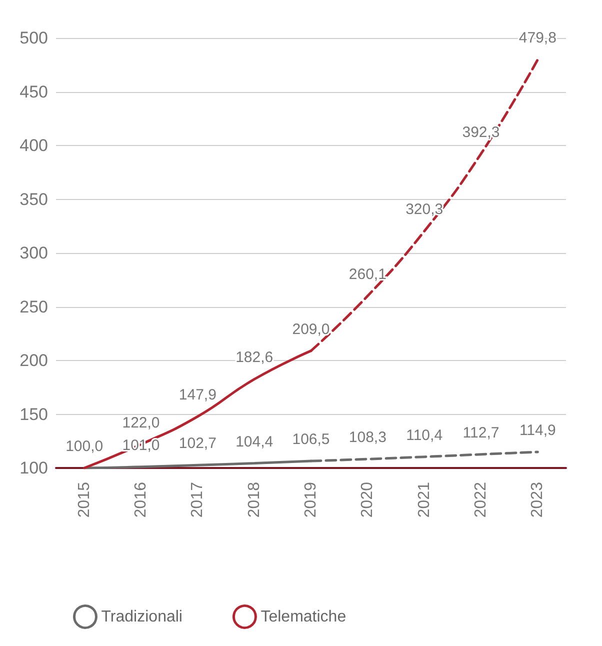 The width and height of the screenshot is (602, 646). I want to click on x-tick-label: 2016, so click(141, 500).